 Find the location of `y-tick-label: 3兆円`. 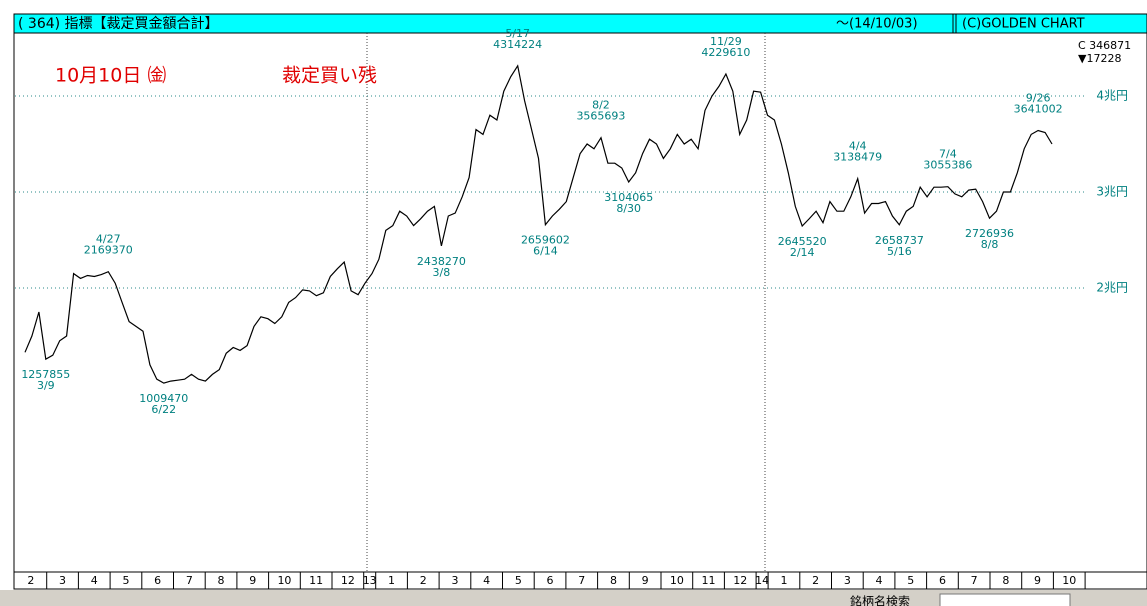

y-tick-label: 3兆円 is located at coordinates (1112, 192).